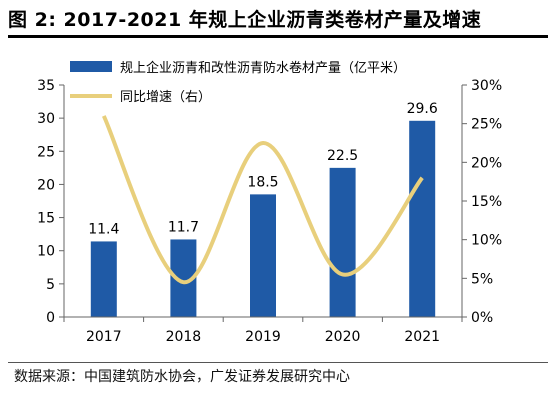  I want to click on left-axis-tick-label: 0, so click(50, 318).